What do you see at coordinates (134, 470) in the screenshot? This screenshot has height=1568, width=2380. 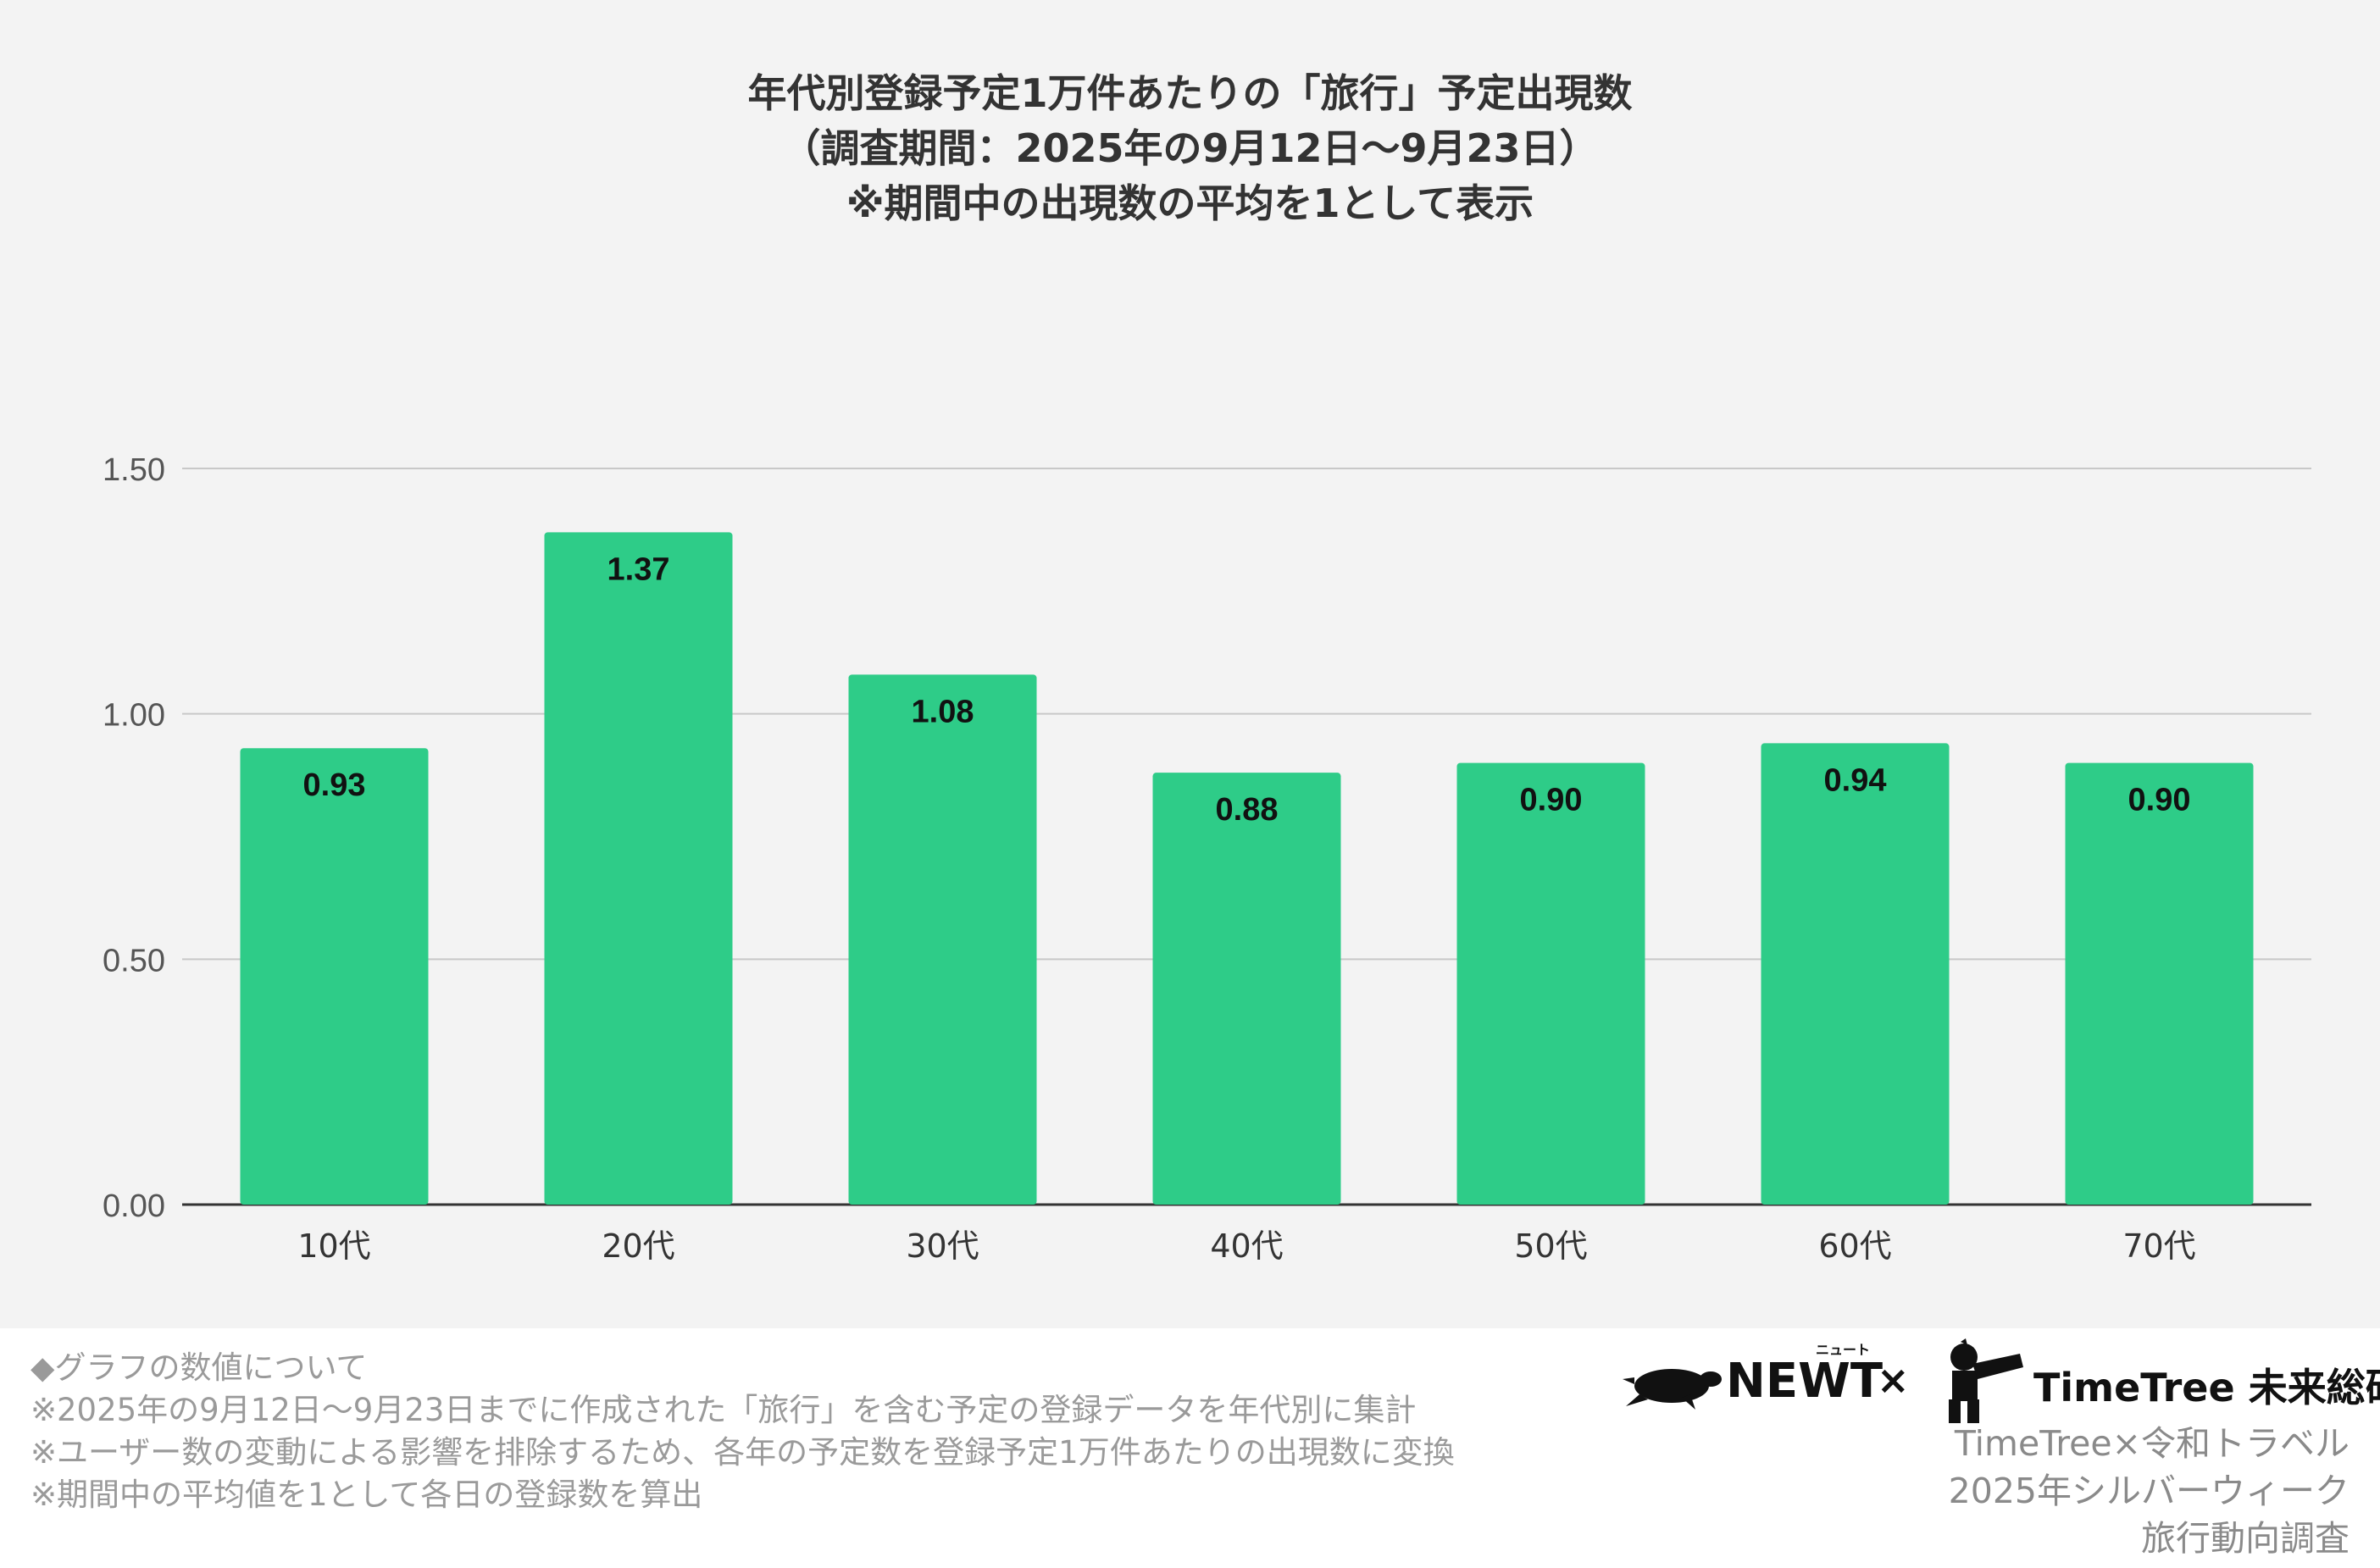 I see `y-tick-label: 1.50` at bounding box center [134, 470].